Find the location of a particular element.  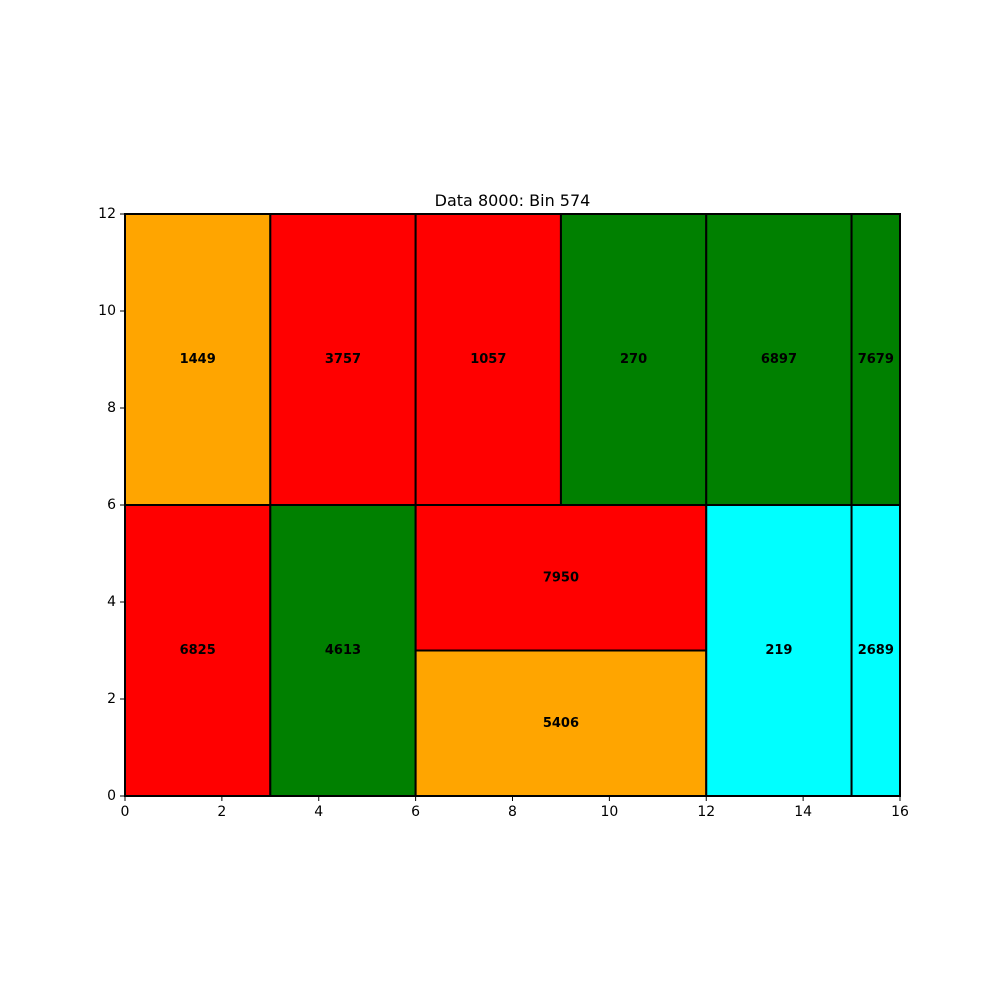

y-tick-label: 10 is located at coordinates (107, 311).